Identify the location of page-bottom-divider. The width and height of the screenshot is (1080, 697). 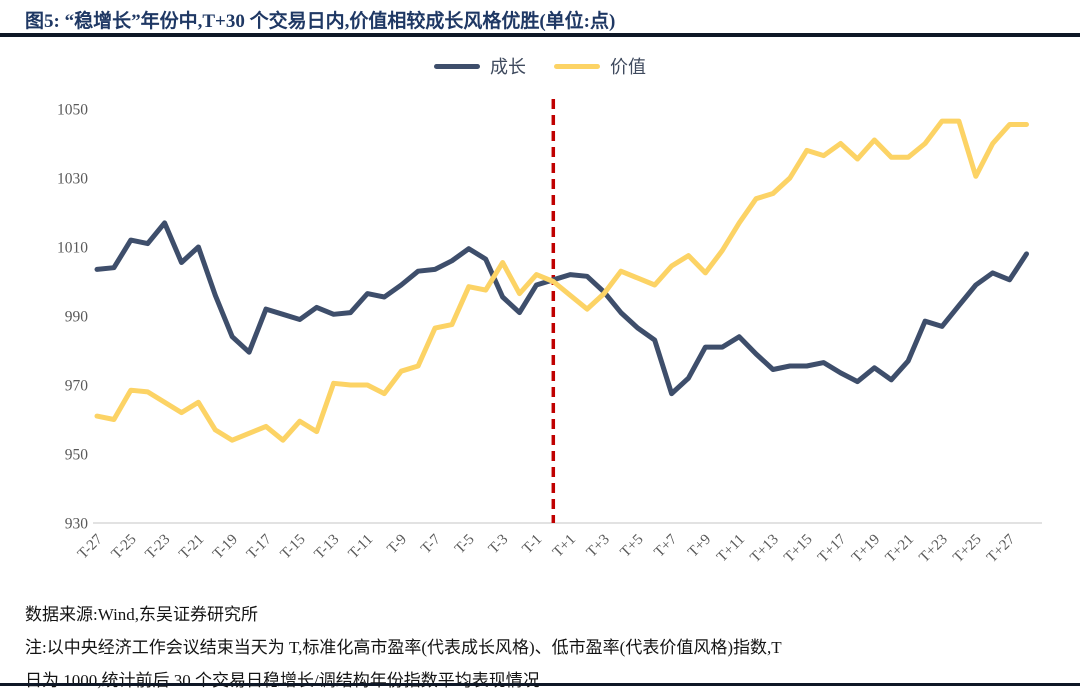
(540, 684).